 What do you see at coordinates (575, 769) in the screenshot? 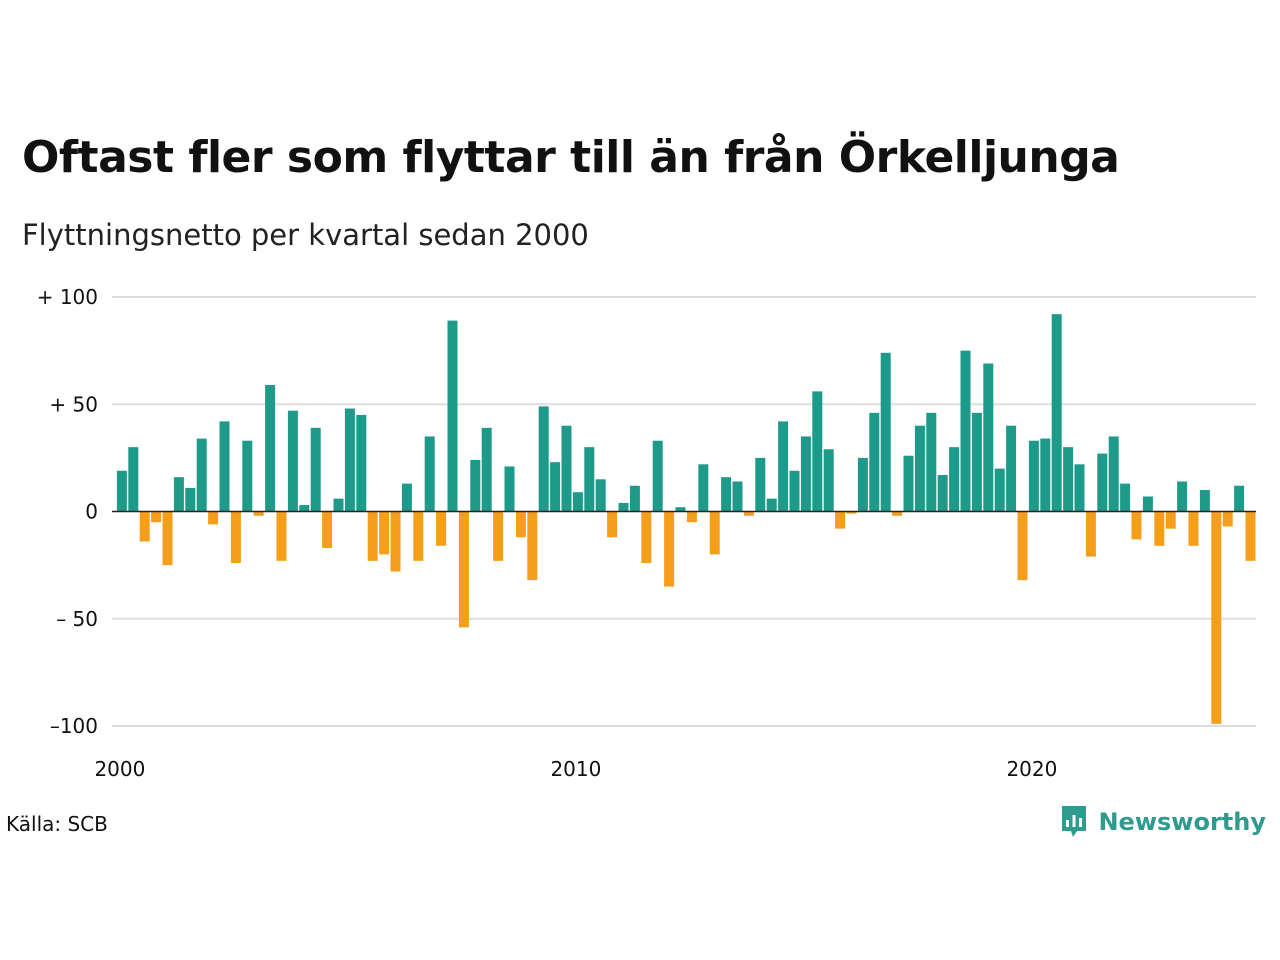
I see `x-axis-ticks: 2000 2010 2020` at bounding box center [575, 769].